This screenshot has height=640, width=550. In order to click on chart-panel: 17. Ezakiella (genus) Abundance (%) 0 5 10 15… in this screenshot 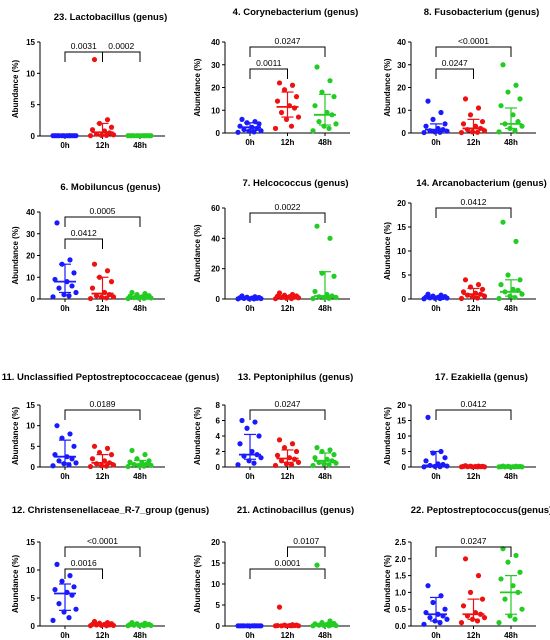, I will do `click(459, 426)`.